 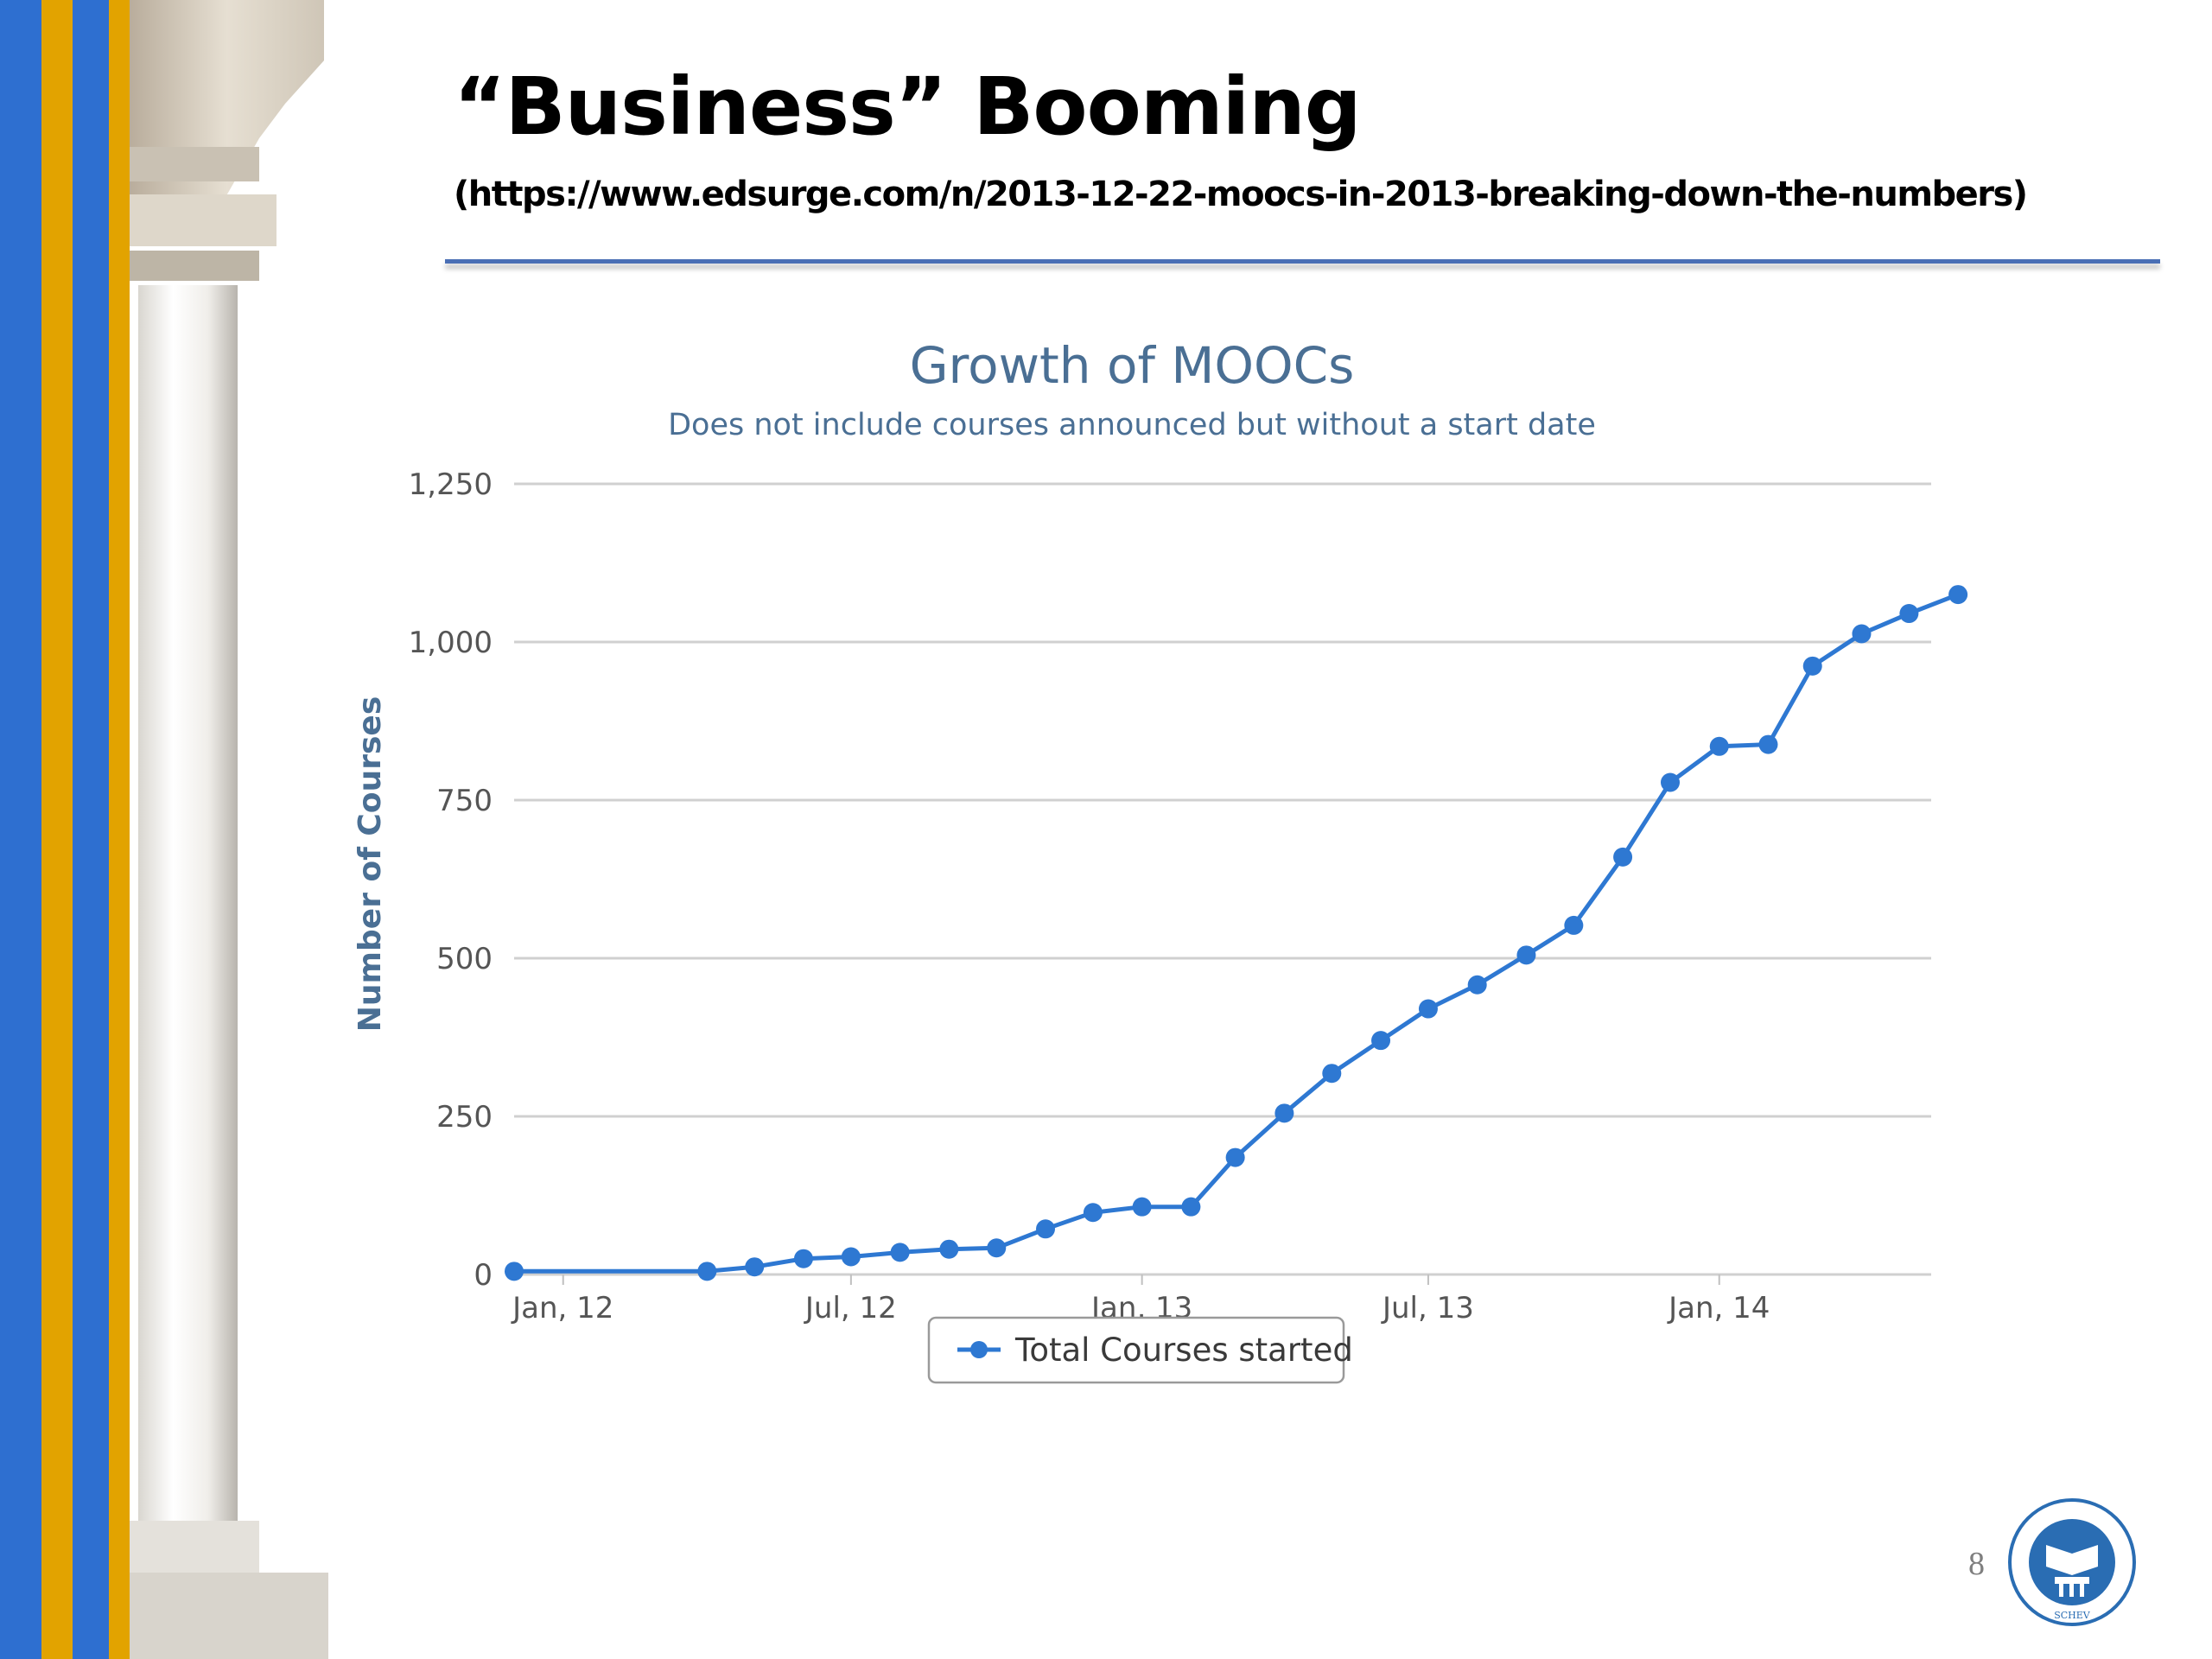 I want to click on title-divider, so click(x=1302, y=261).